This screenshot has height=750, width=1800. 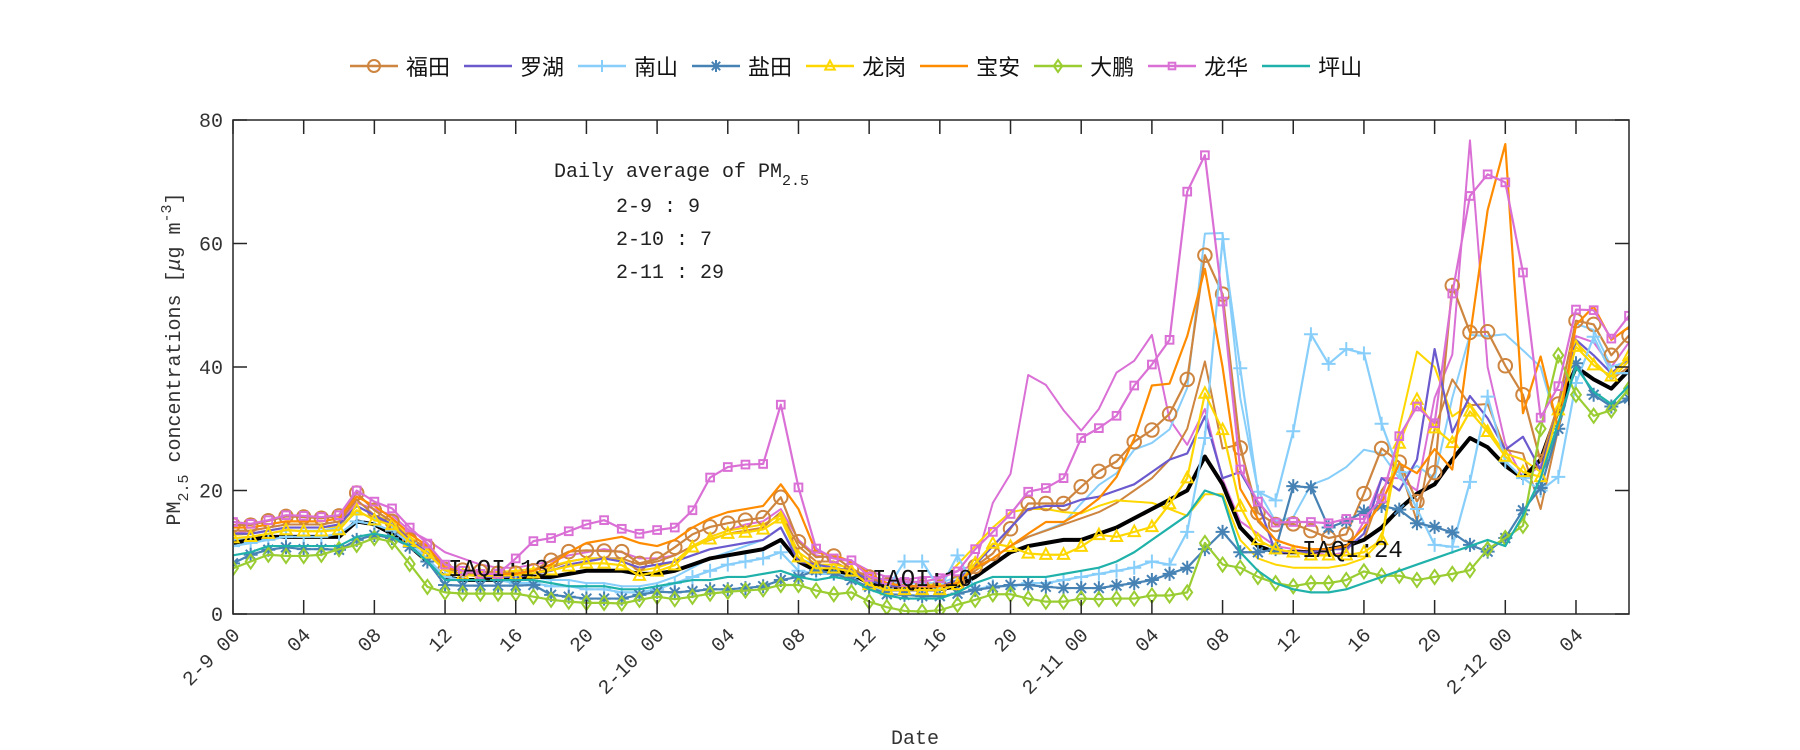 I want to click on legend-label: 盐田, so click(x=770, y=68).